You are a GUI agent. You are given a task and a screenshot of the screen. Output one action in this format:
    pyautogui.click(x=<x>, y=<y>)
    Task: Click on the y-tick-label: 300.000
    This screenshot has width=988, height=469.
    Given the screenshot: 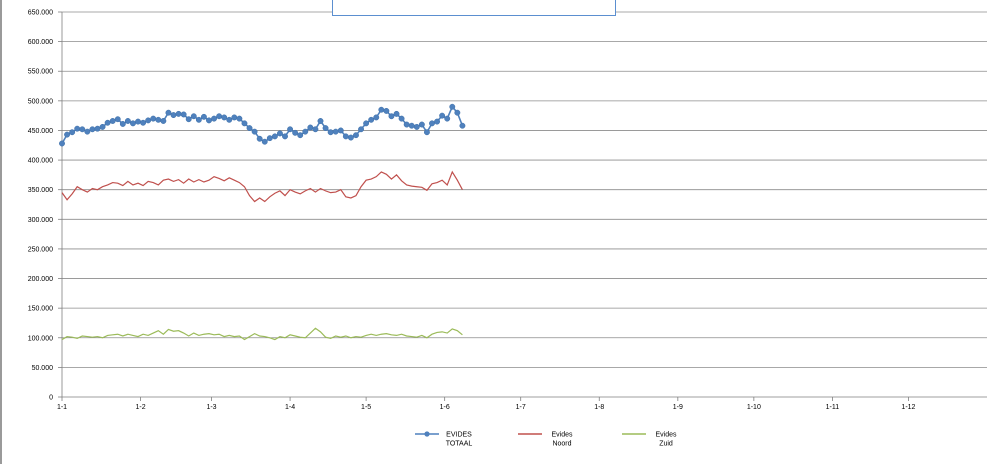 What is the action you would take?
    pyautogui.click(x=40, y=220)
    